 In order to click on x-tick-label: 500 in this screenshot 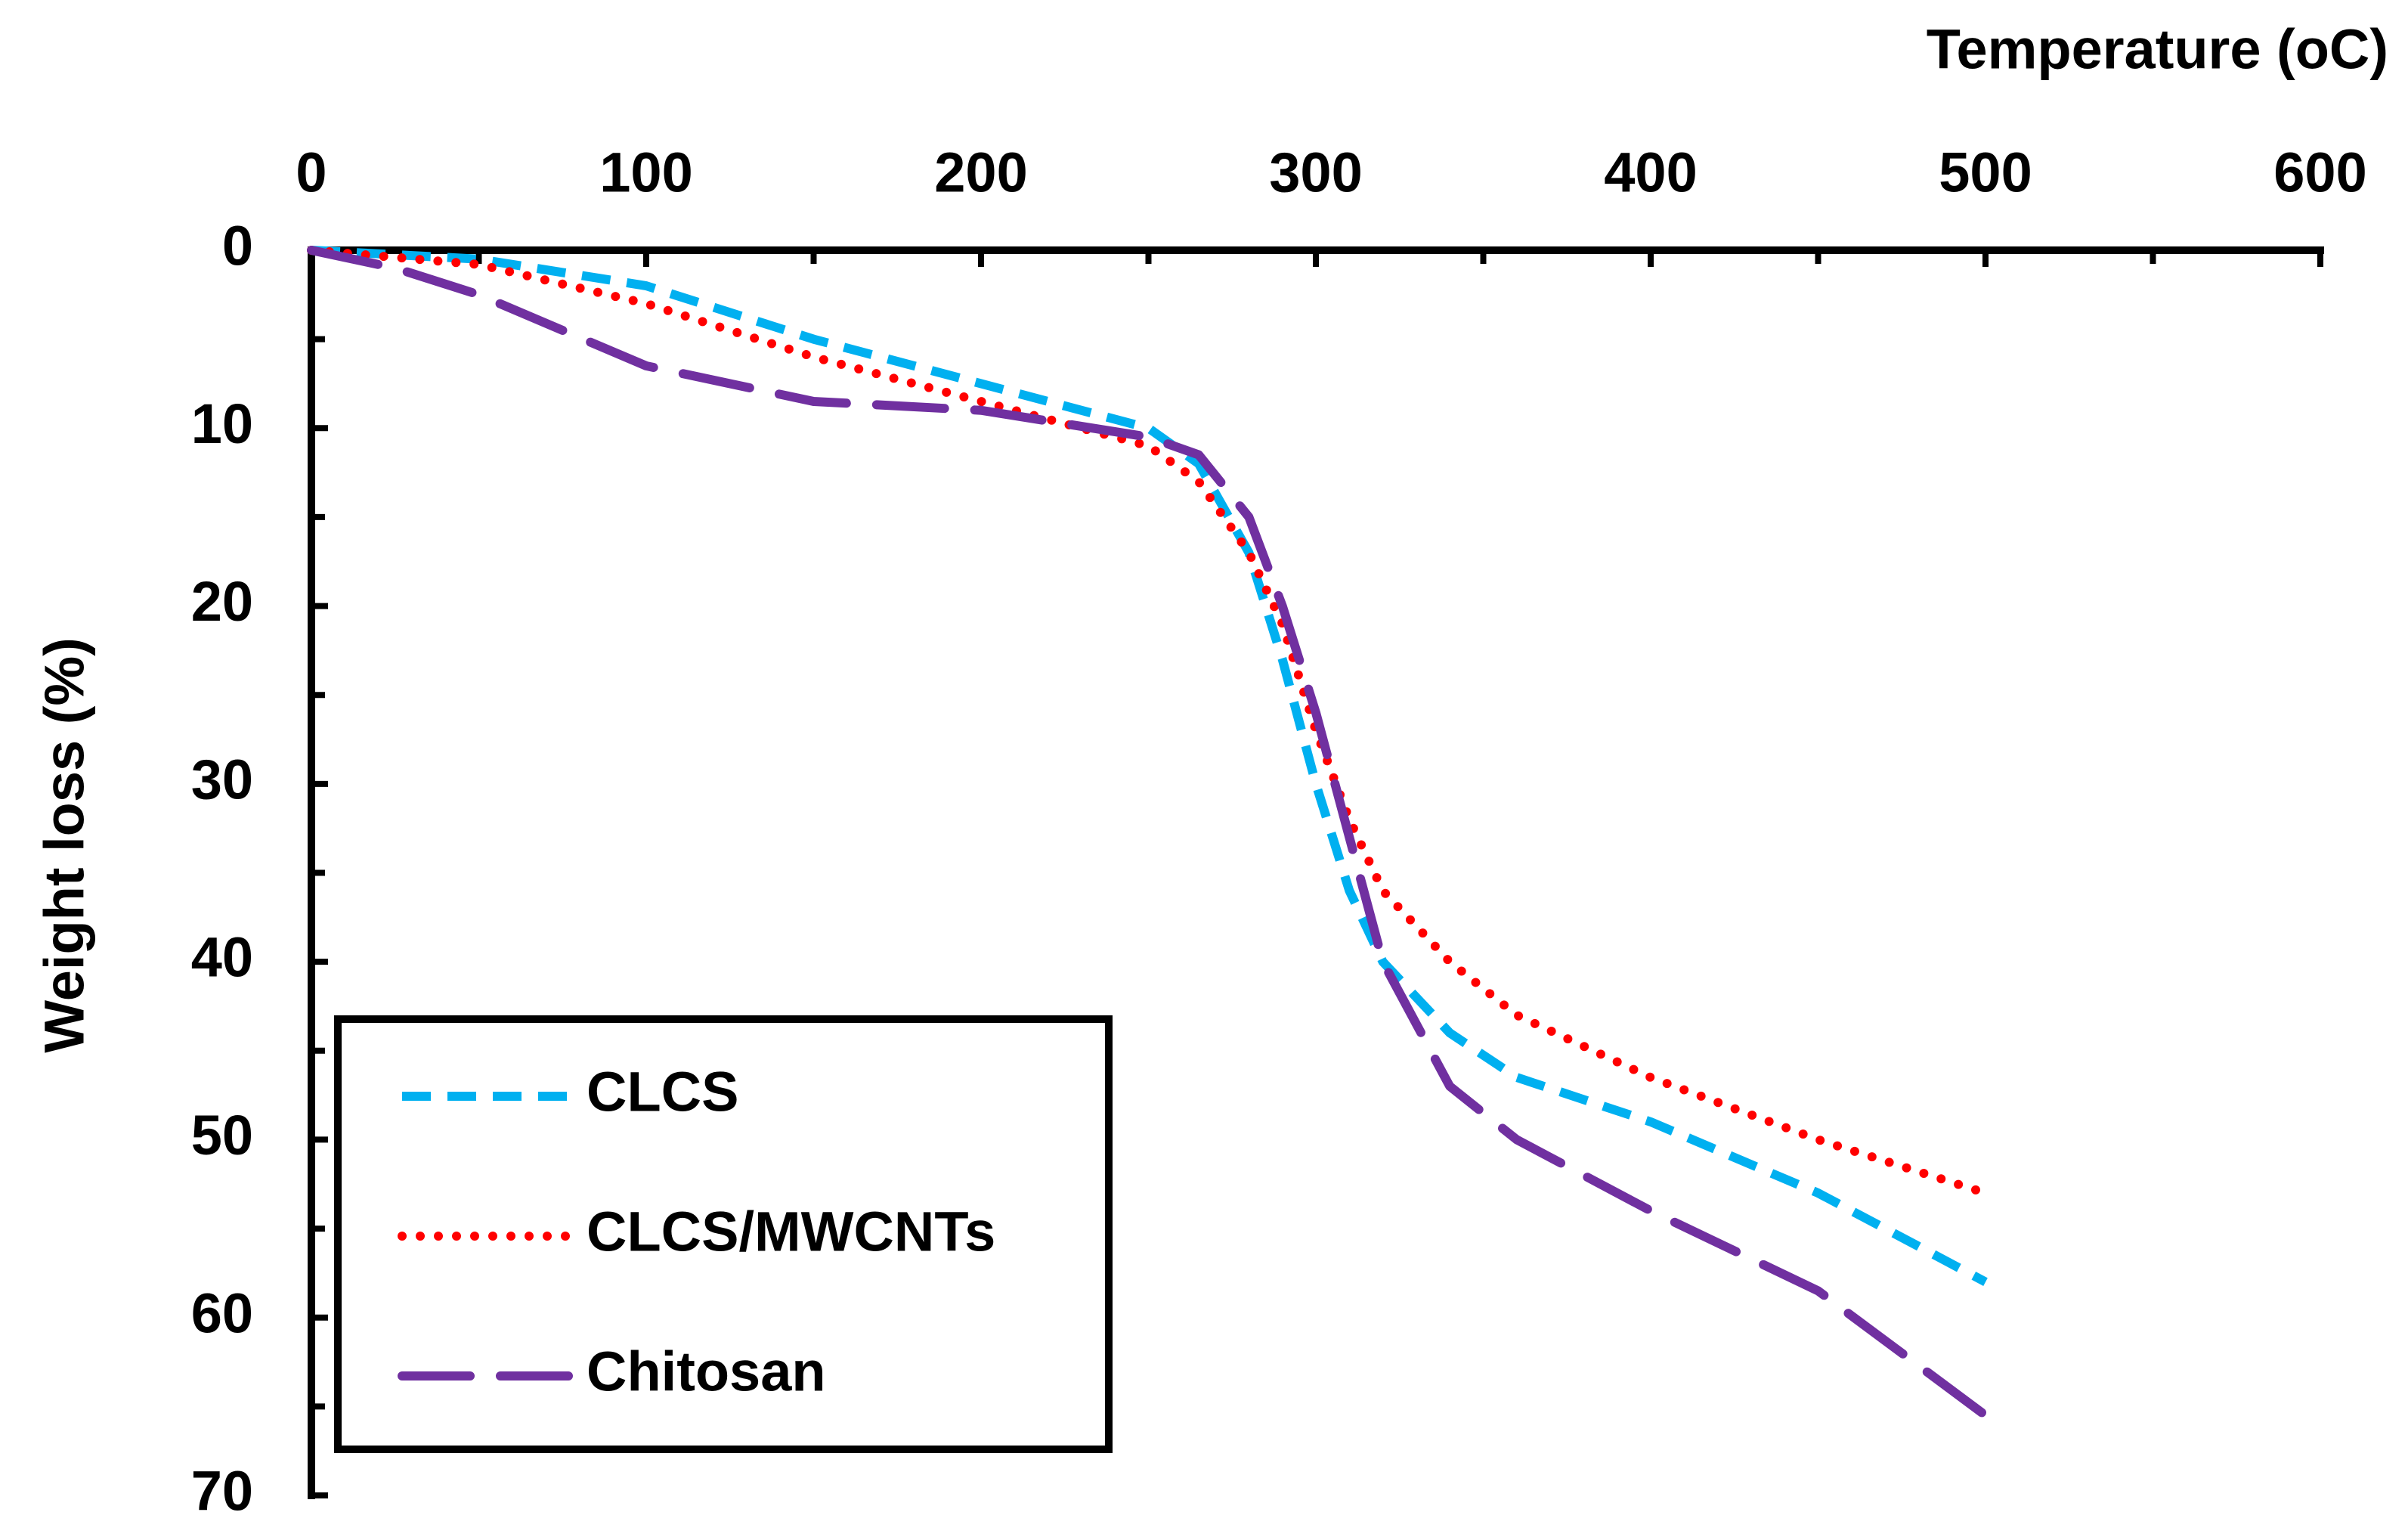, I will do `click(1985, 172)`.